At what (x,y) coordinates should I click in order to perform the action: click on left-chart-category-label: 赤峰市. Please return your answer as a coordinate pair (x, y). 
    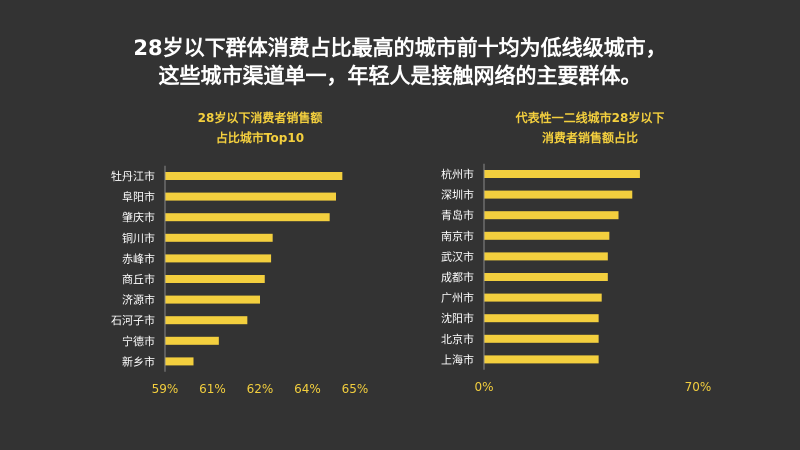
    Looking at the image, I should click on (138, 258).